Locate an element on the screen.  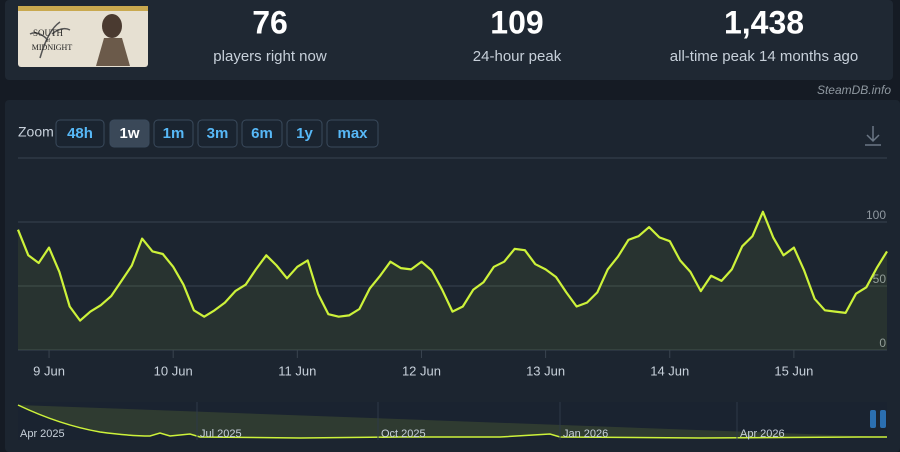
x-tick-label: 10 Jun is located at coordinates (173, 370).